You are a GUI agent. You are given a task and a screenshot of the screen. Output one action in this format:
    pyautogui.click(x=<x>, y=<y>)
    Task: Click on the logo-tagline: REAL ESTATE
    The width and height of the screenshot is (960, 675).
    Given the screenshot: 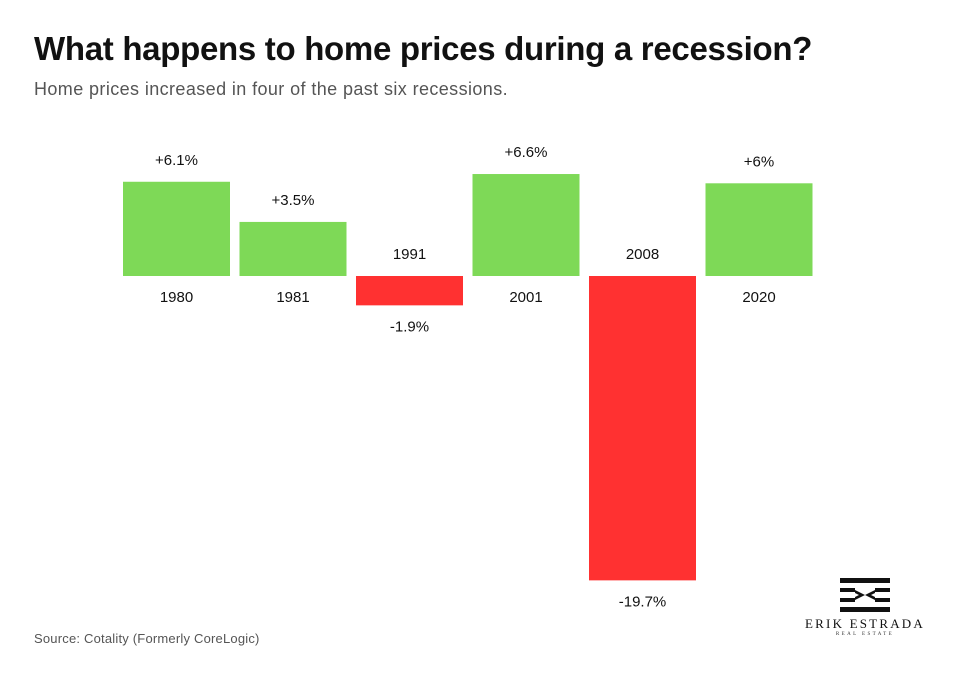 What is the action you would take?
    pyautogui.click(x=865, y=634)
    